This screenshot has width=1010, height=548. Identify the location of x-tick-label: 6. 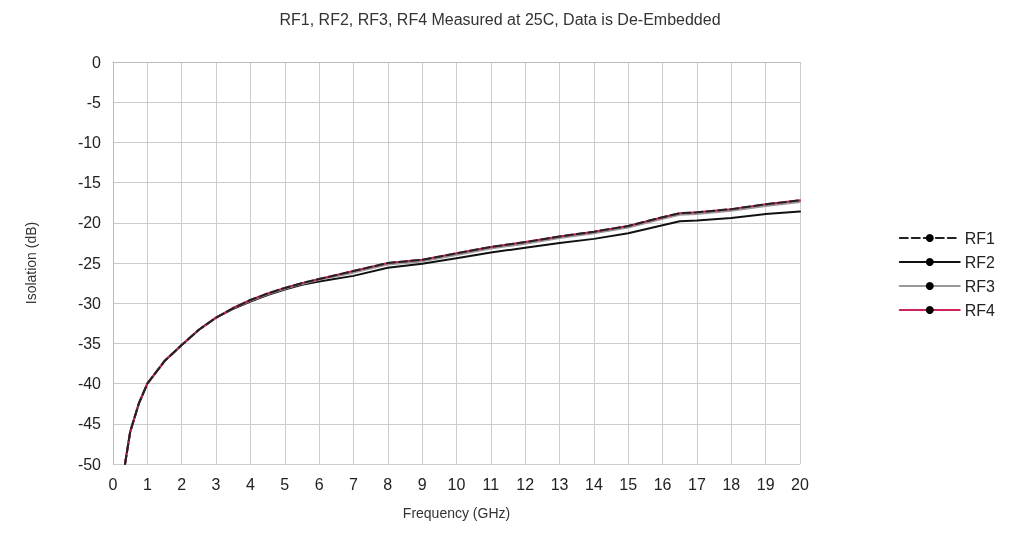
(319, 484).